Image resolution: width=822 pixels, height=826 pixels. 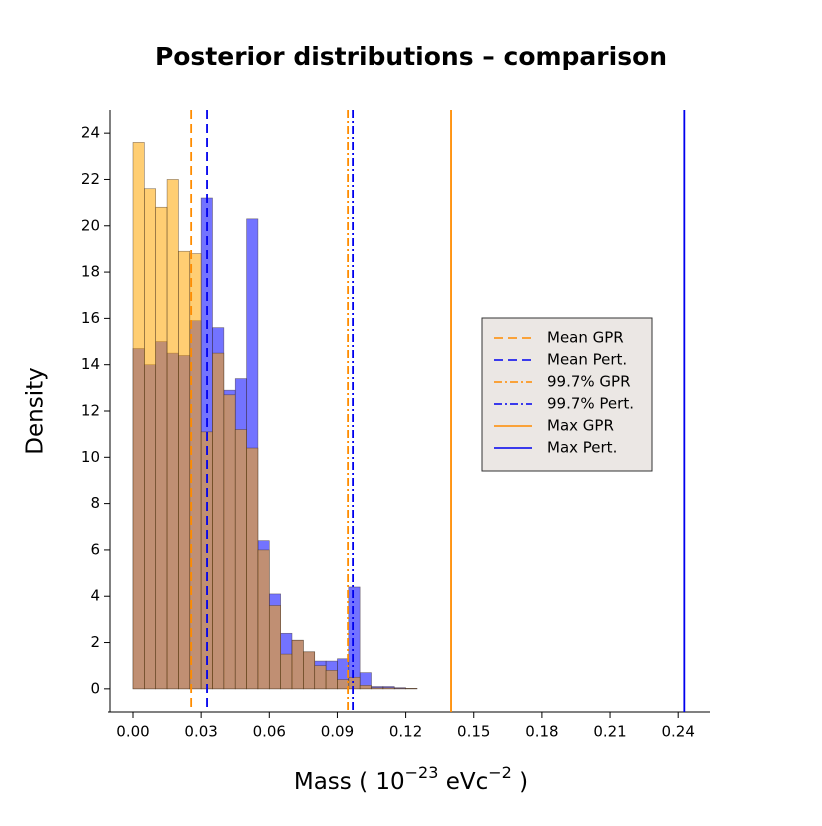 What do you see at coordinates (90, 133) in the screenshot?
I see `y-tick-label: 24` at bounding box center [90, 133].